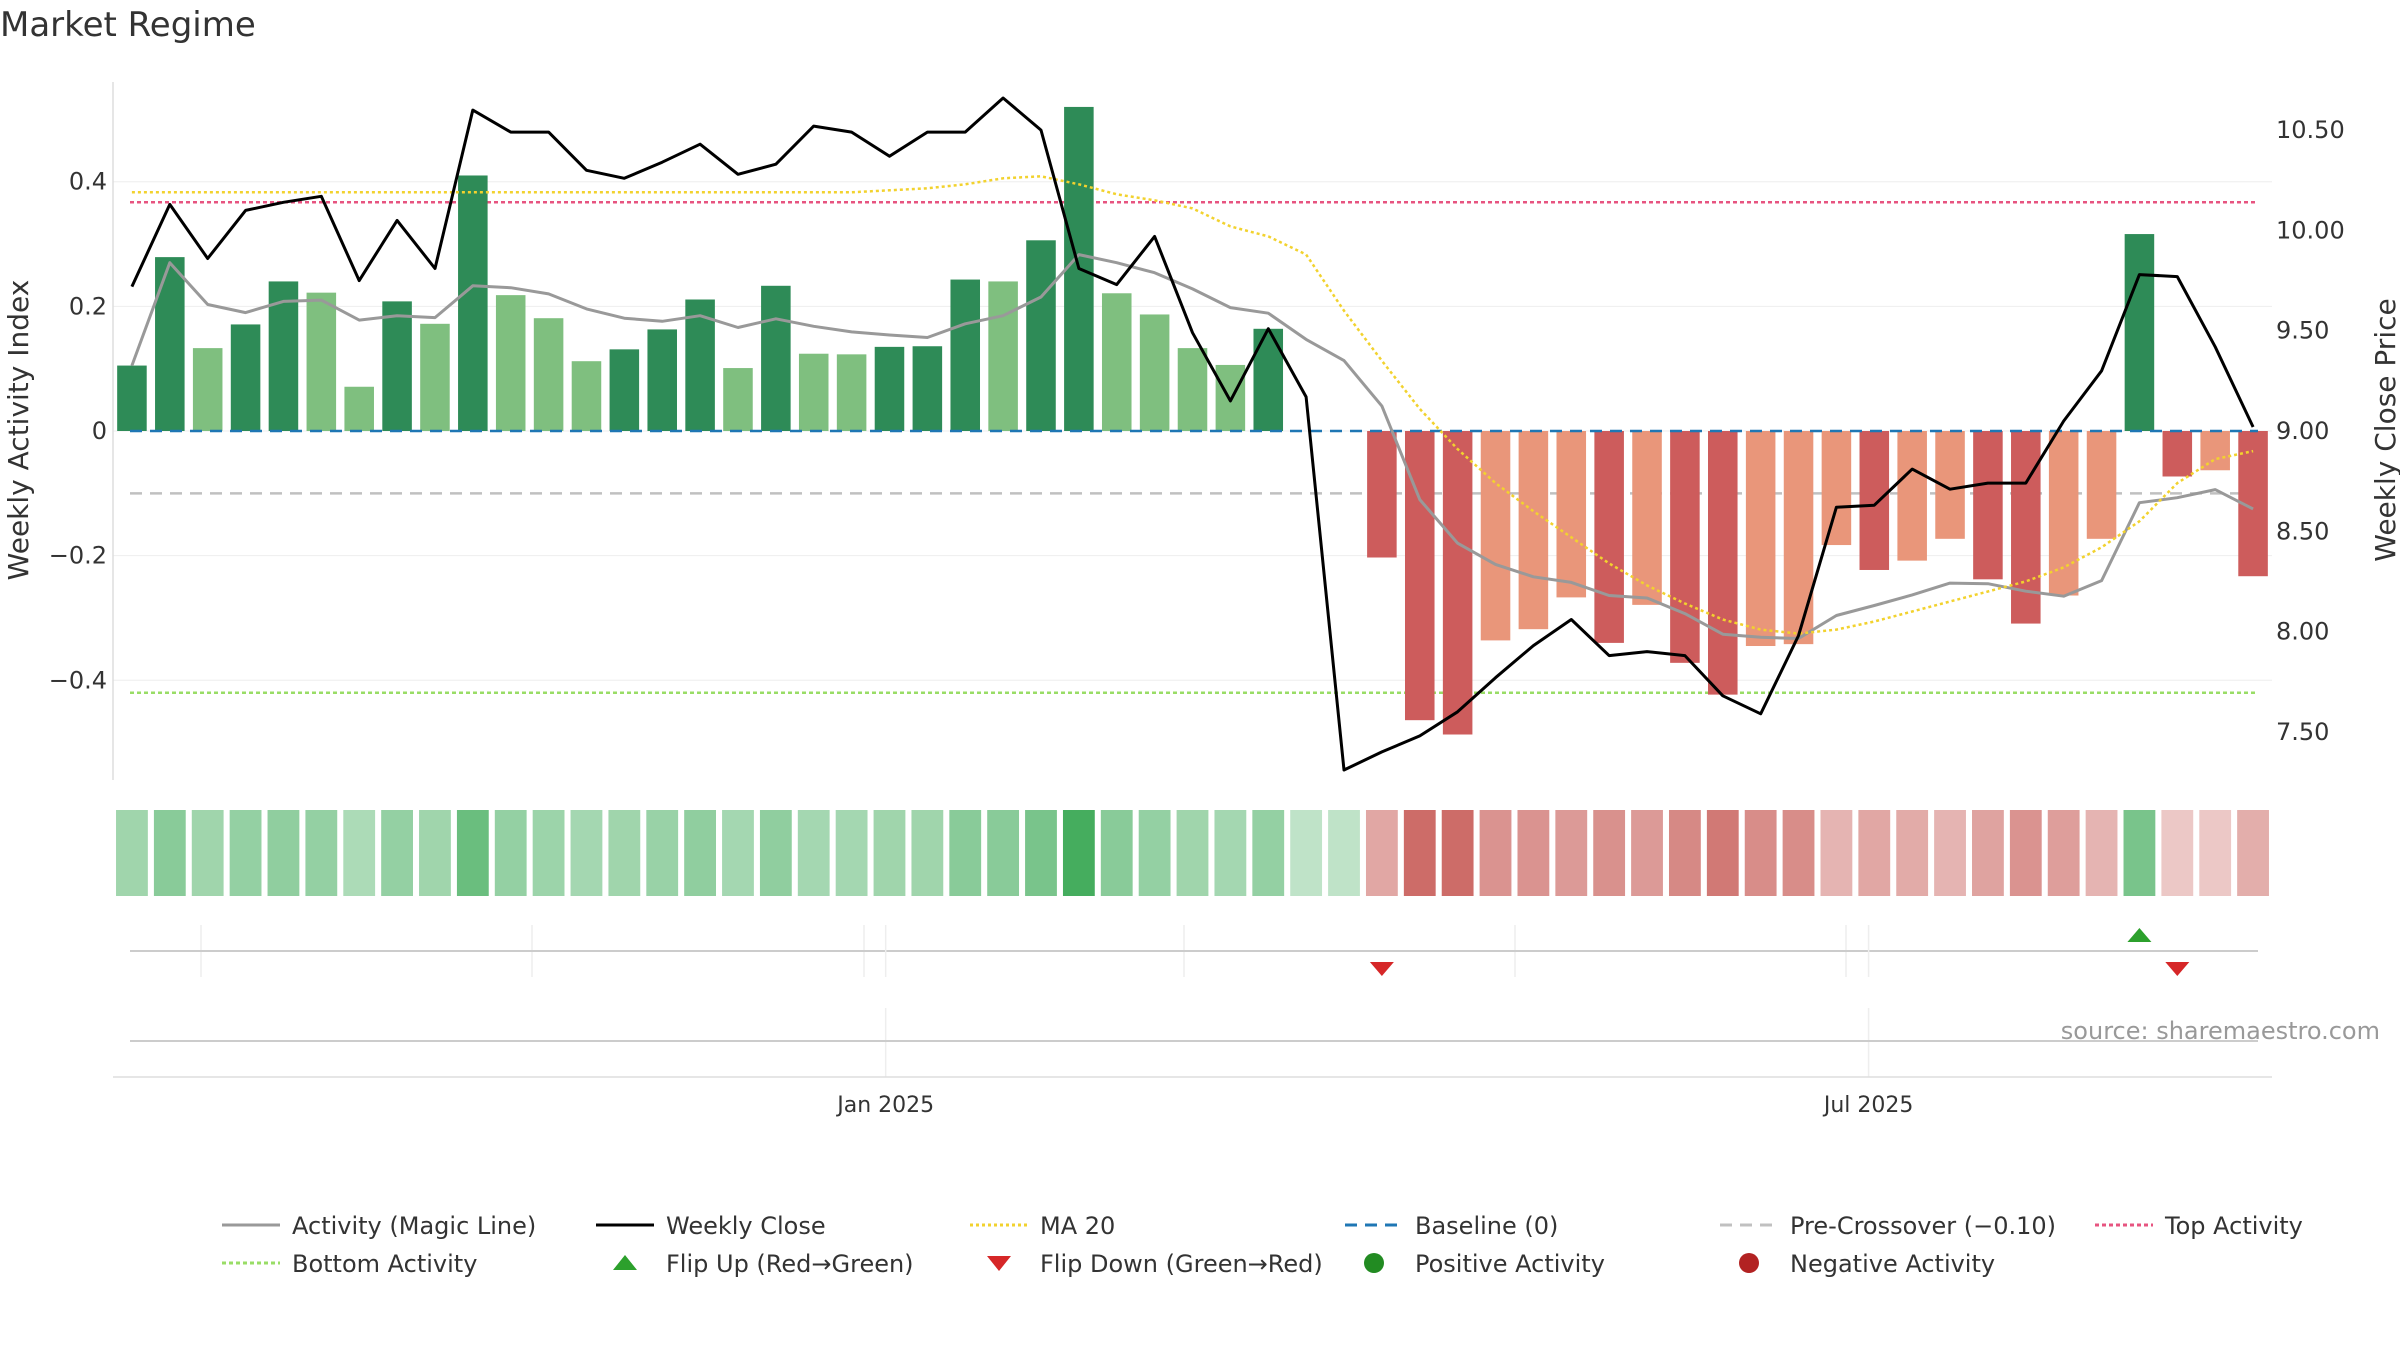  What do you see at coordinates (78, 680) in the screenshot?
I see `left-tick-label: −0.4` at bounding box center [78, 680].